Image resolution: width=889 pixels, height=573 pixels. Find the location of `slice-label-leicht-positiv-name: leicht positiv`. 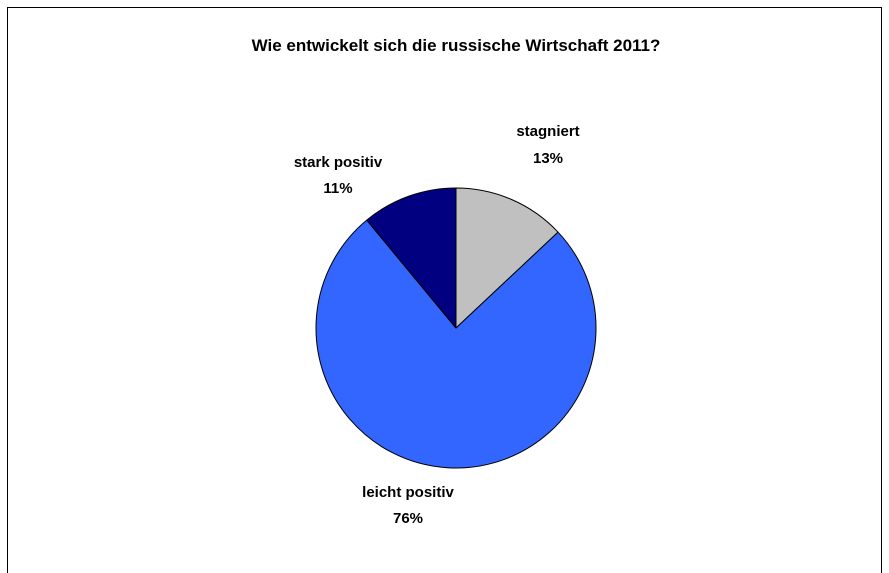

slice-label-leicht-positiv-name: leicht positiv is located at coordinates (408, 492).